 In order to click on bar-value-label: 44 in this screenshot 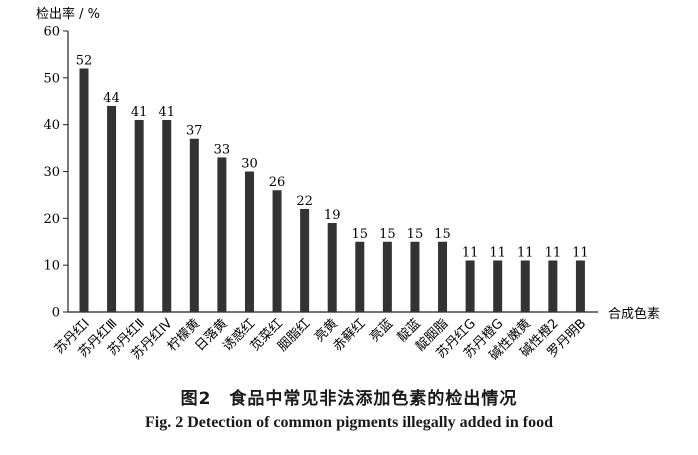, I will do `click(111, 98)`.